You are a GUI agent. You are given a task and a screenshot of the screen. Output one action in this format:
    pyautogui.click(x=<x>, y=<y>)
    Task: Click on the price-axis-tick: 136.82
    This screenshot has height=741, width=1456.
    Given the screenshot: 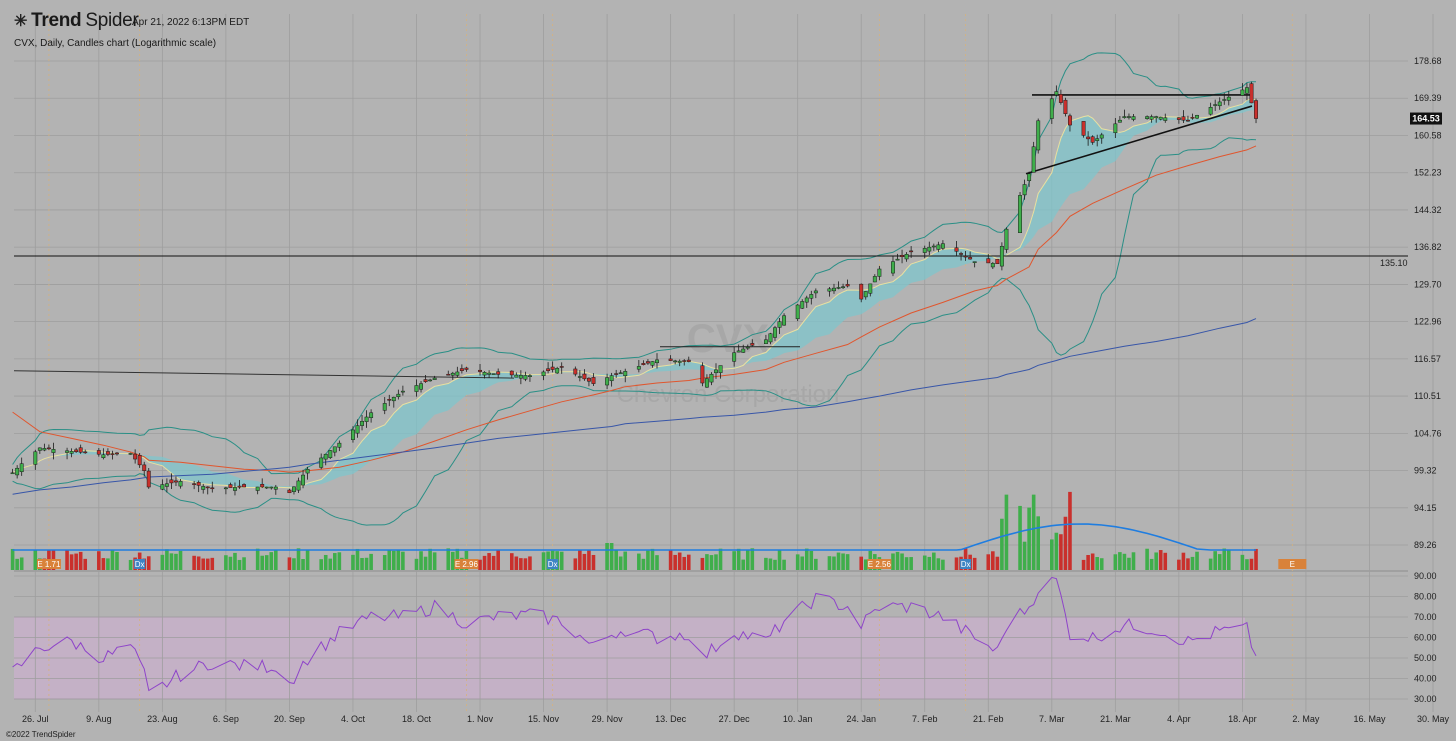 What is the action you would take?
    pyautogui.click(x=1428, y=247)
    